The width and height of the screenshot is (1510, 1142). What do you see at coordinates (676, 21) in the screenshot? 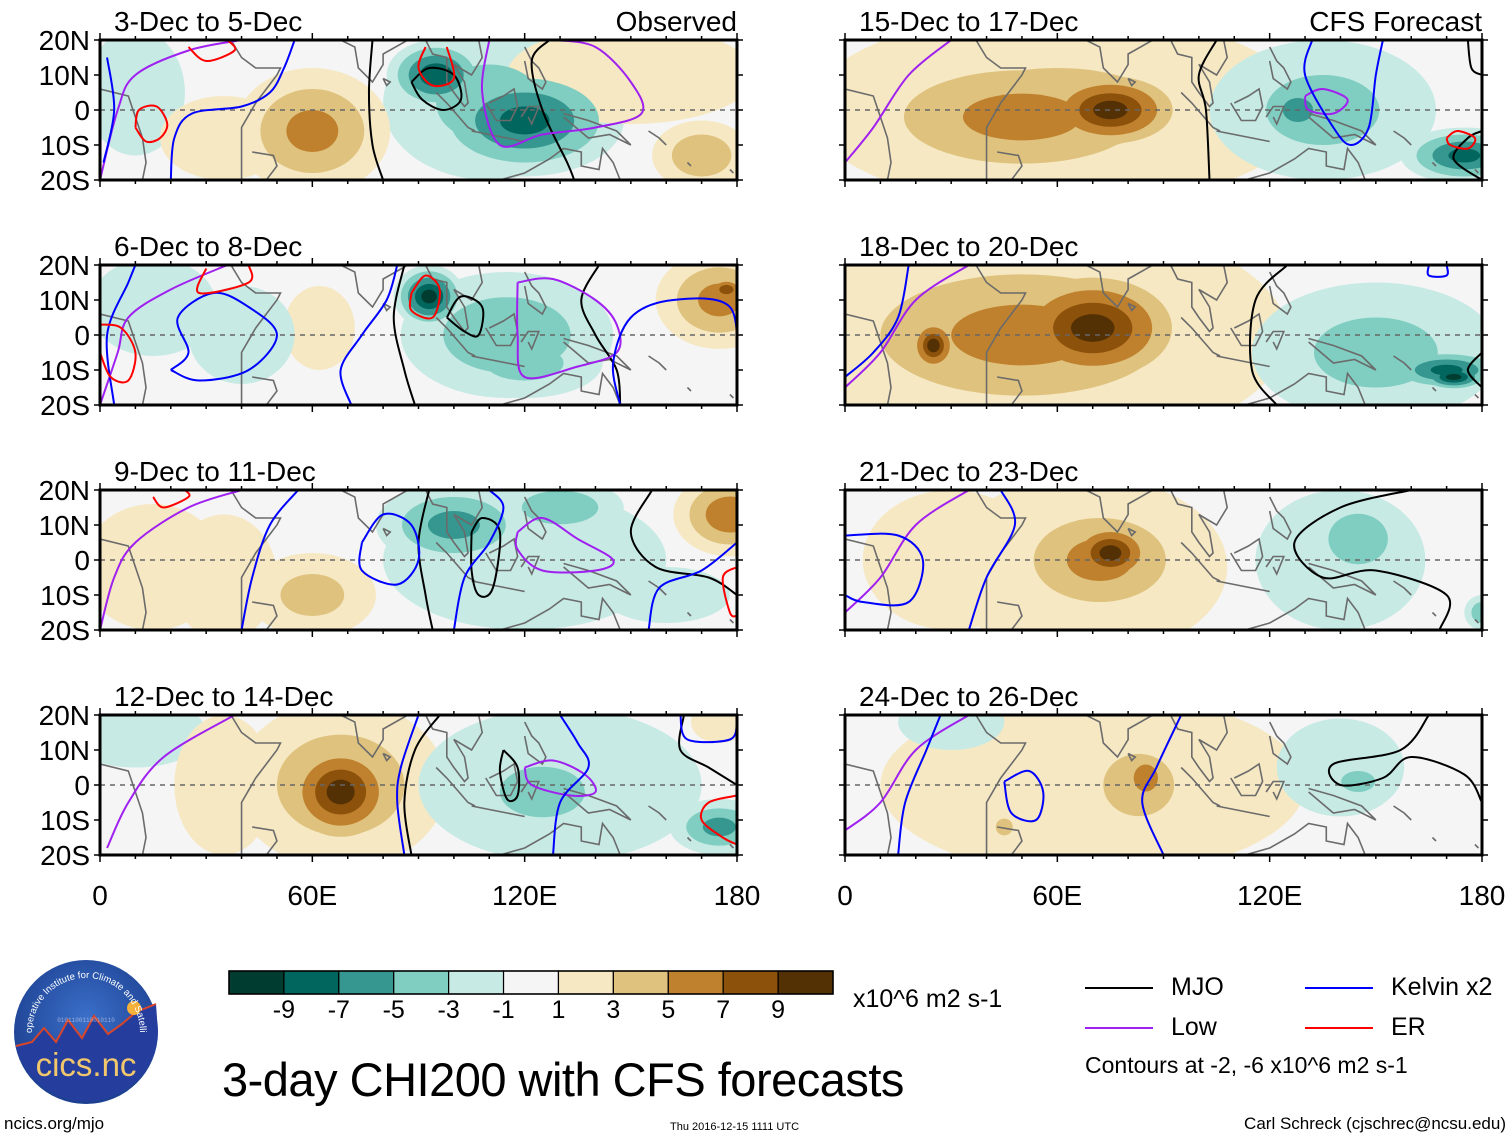
I see `column-header: Observed` at bounding box center [676, 21].